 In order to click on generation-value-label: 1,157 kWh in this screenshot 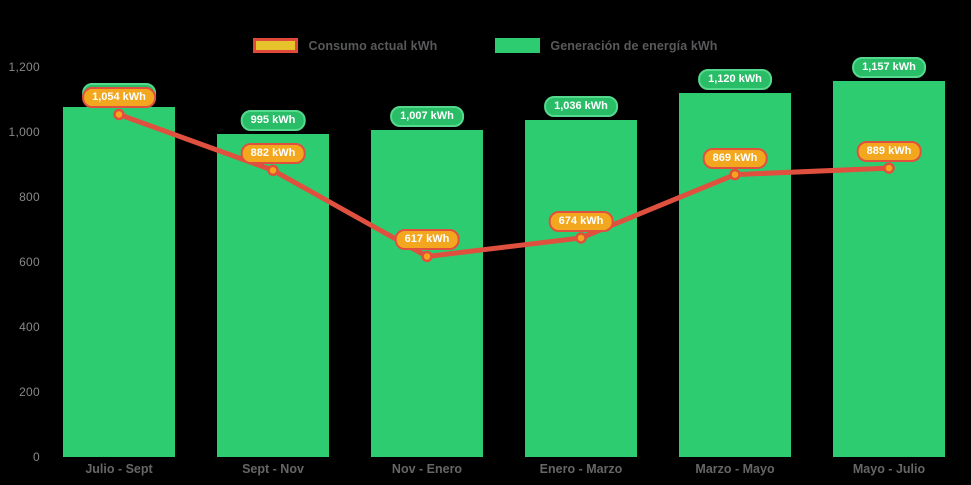, I will do `click(889, 67)`.